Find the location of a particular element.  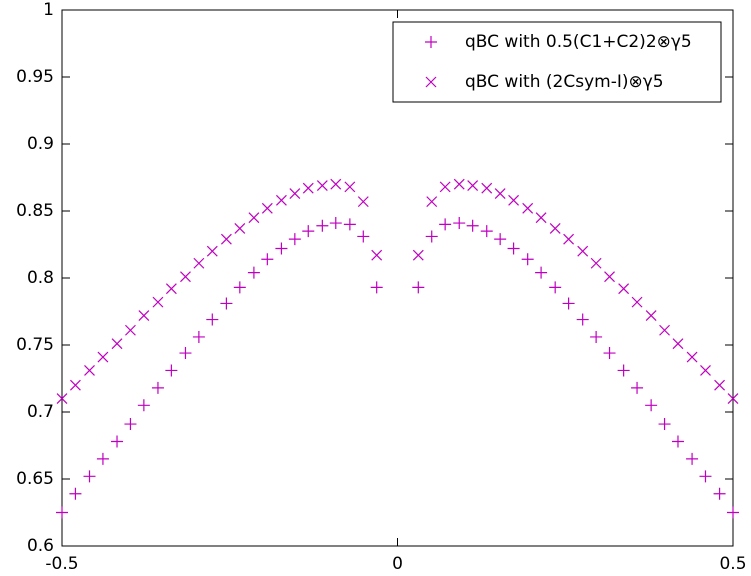

y-tick-label: 0.6 is located at coordinates (40, 546).